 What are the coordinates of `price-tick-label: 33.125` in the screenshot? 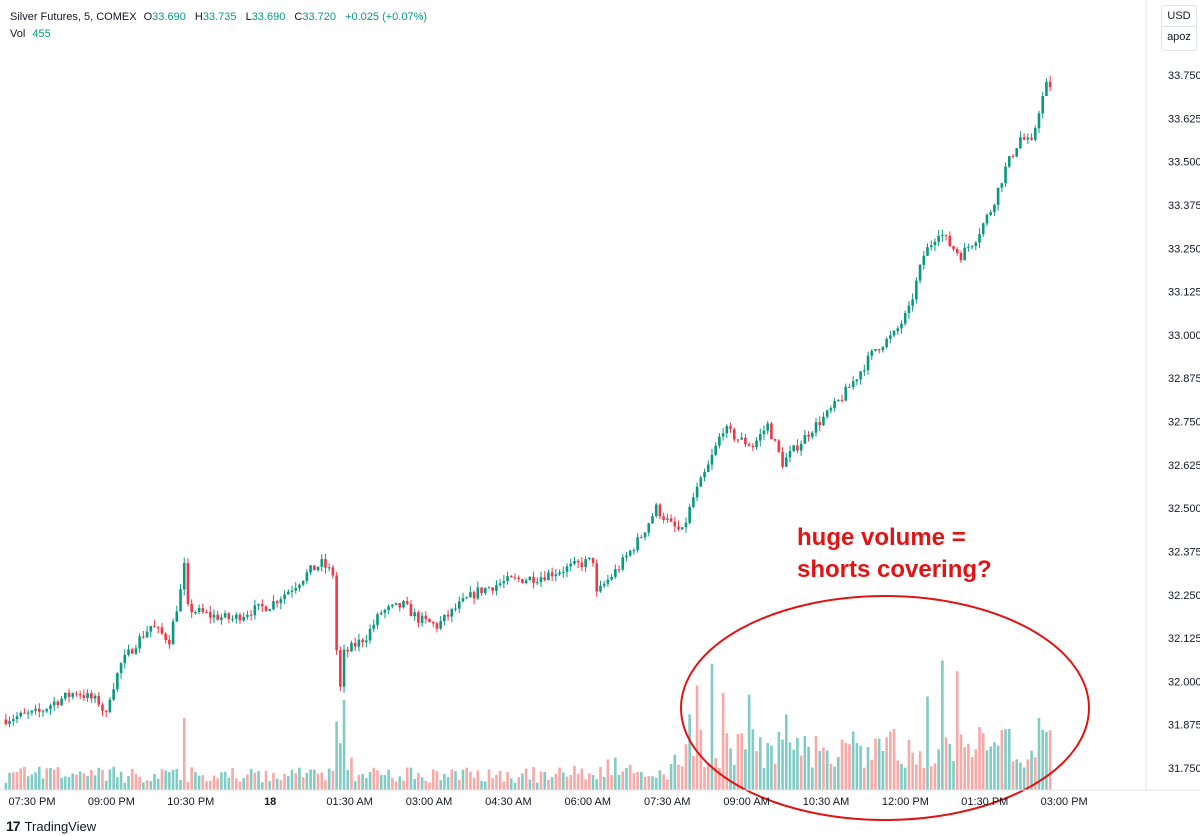 It's located at (1184, 293).